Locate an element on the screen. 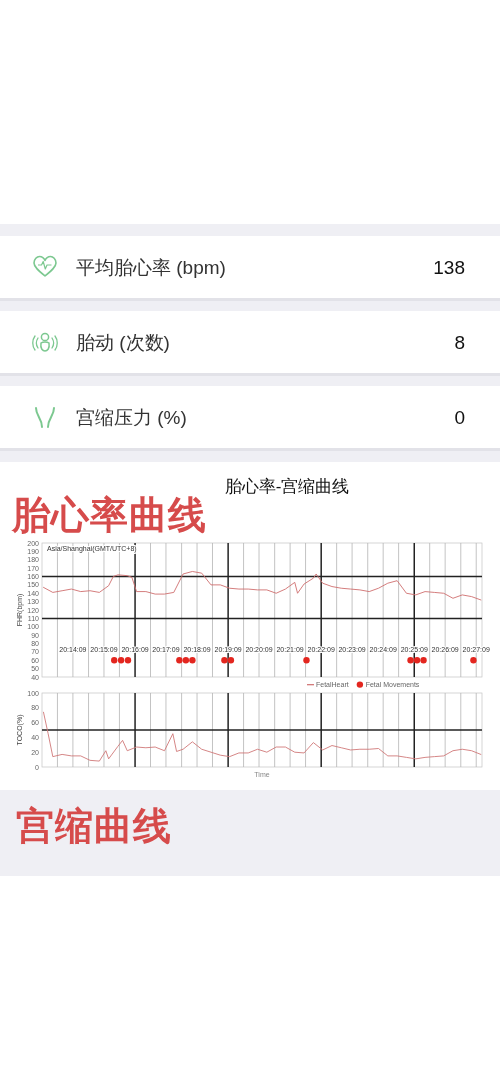 This screenshot has width=500, height=1082. annotation: 宫缩曲线 is located at coordinates (94, 826).